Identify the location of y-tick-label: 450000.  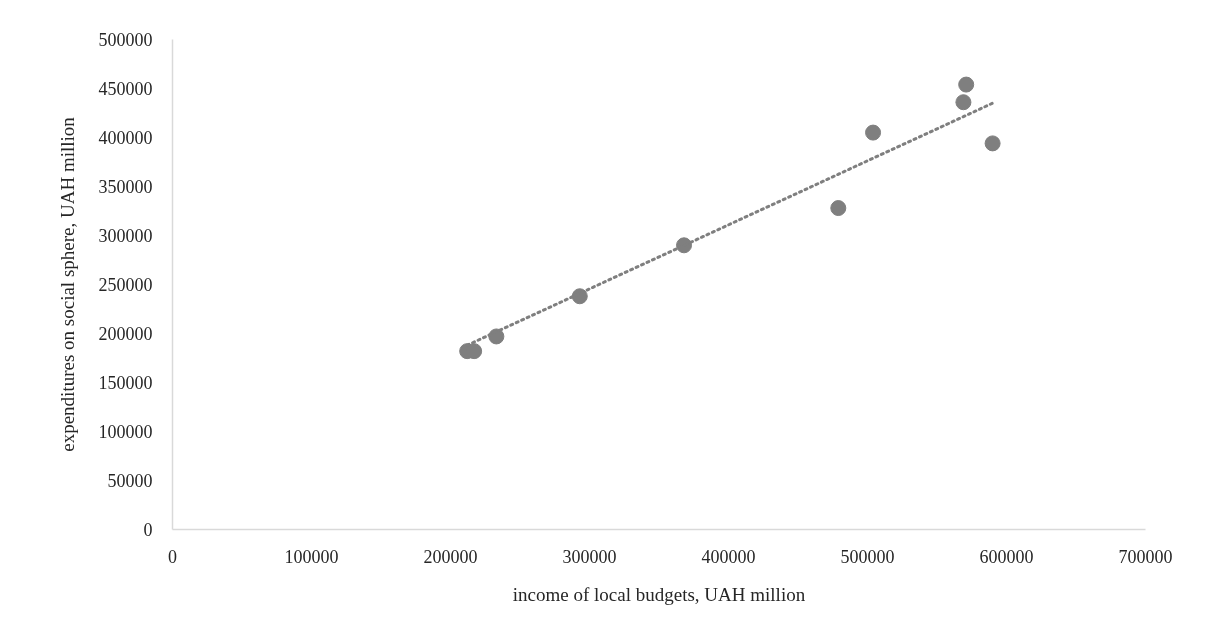
(125, 89).